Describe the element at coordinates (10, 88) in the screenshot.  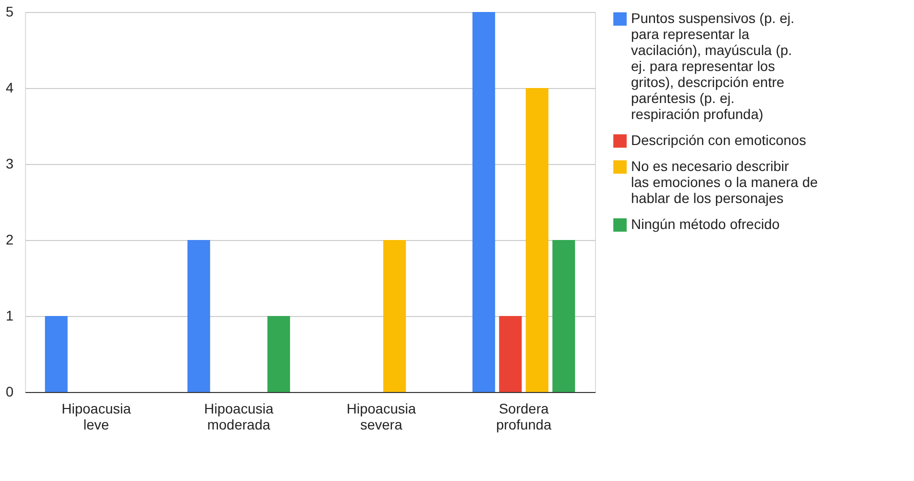
I see `y-tick-label: 4` at that location.